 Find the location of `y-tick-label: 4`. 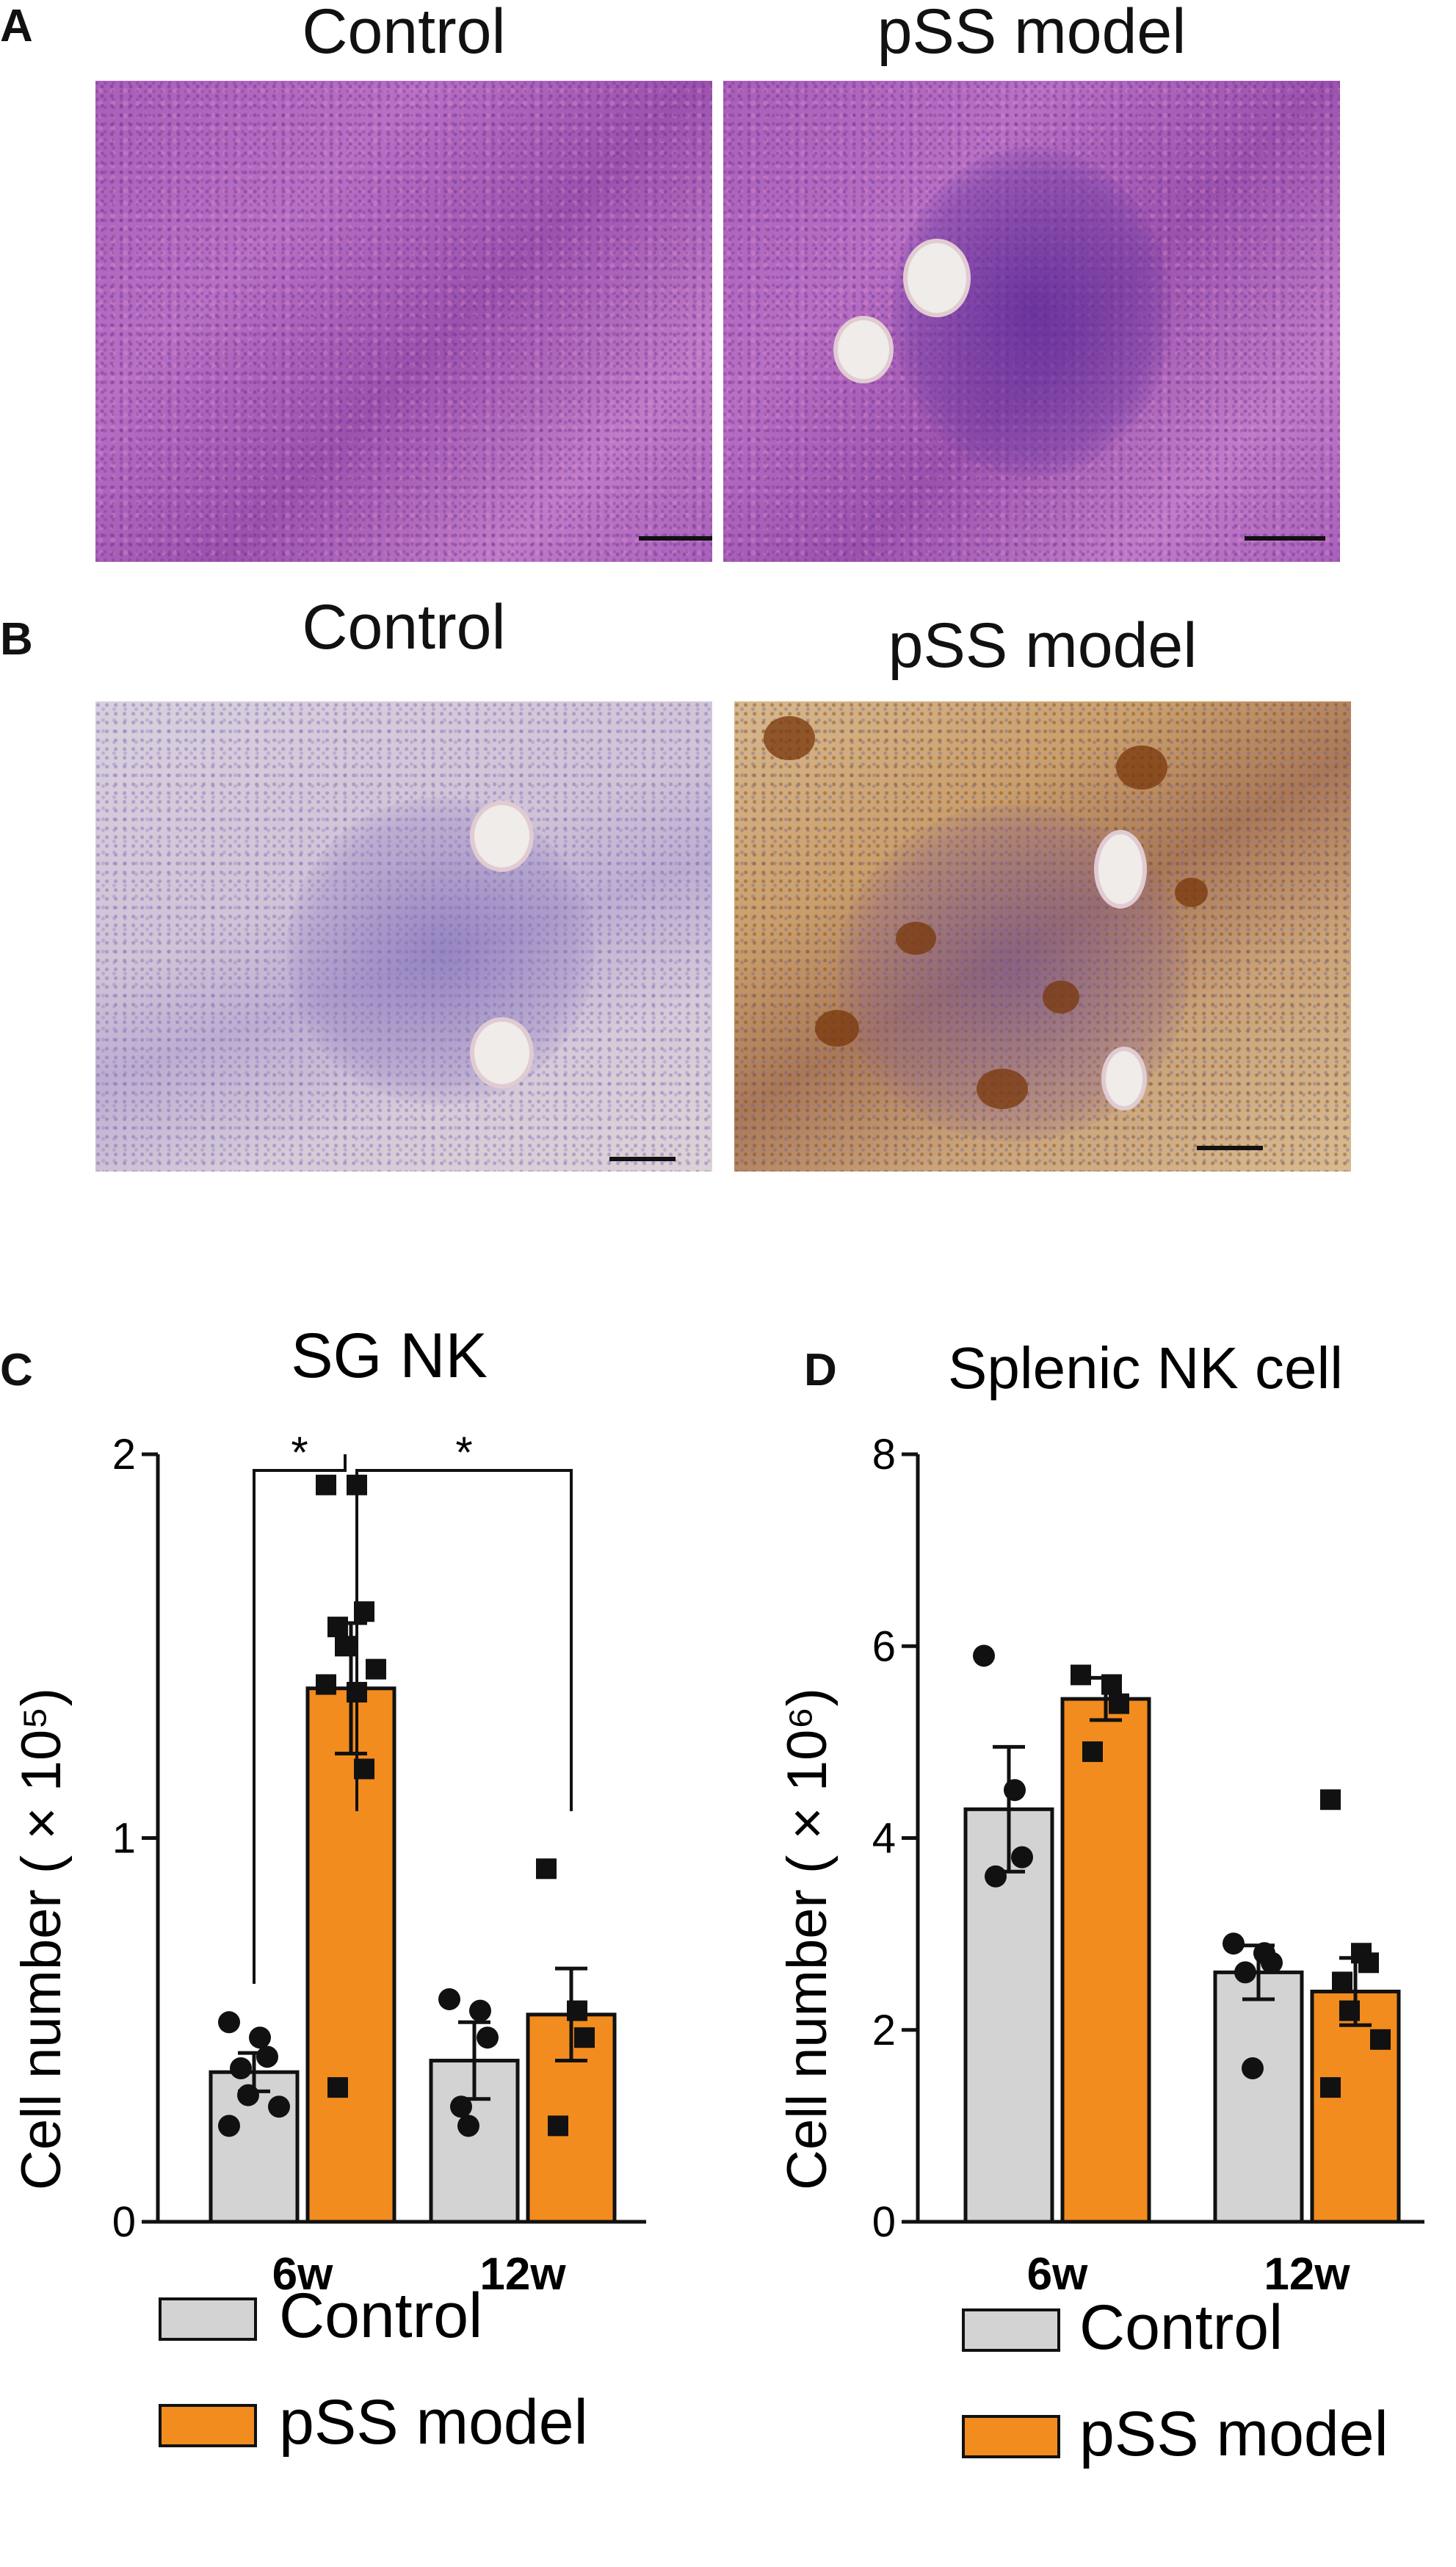

y-tick-label: 4 is located at coordinates (884, 1839).